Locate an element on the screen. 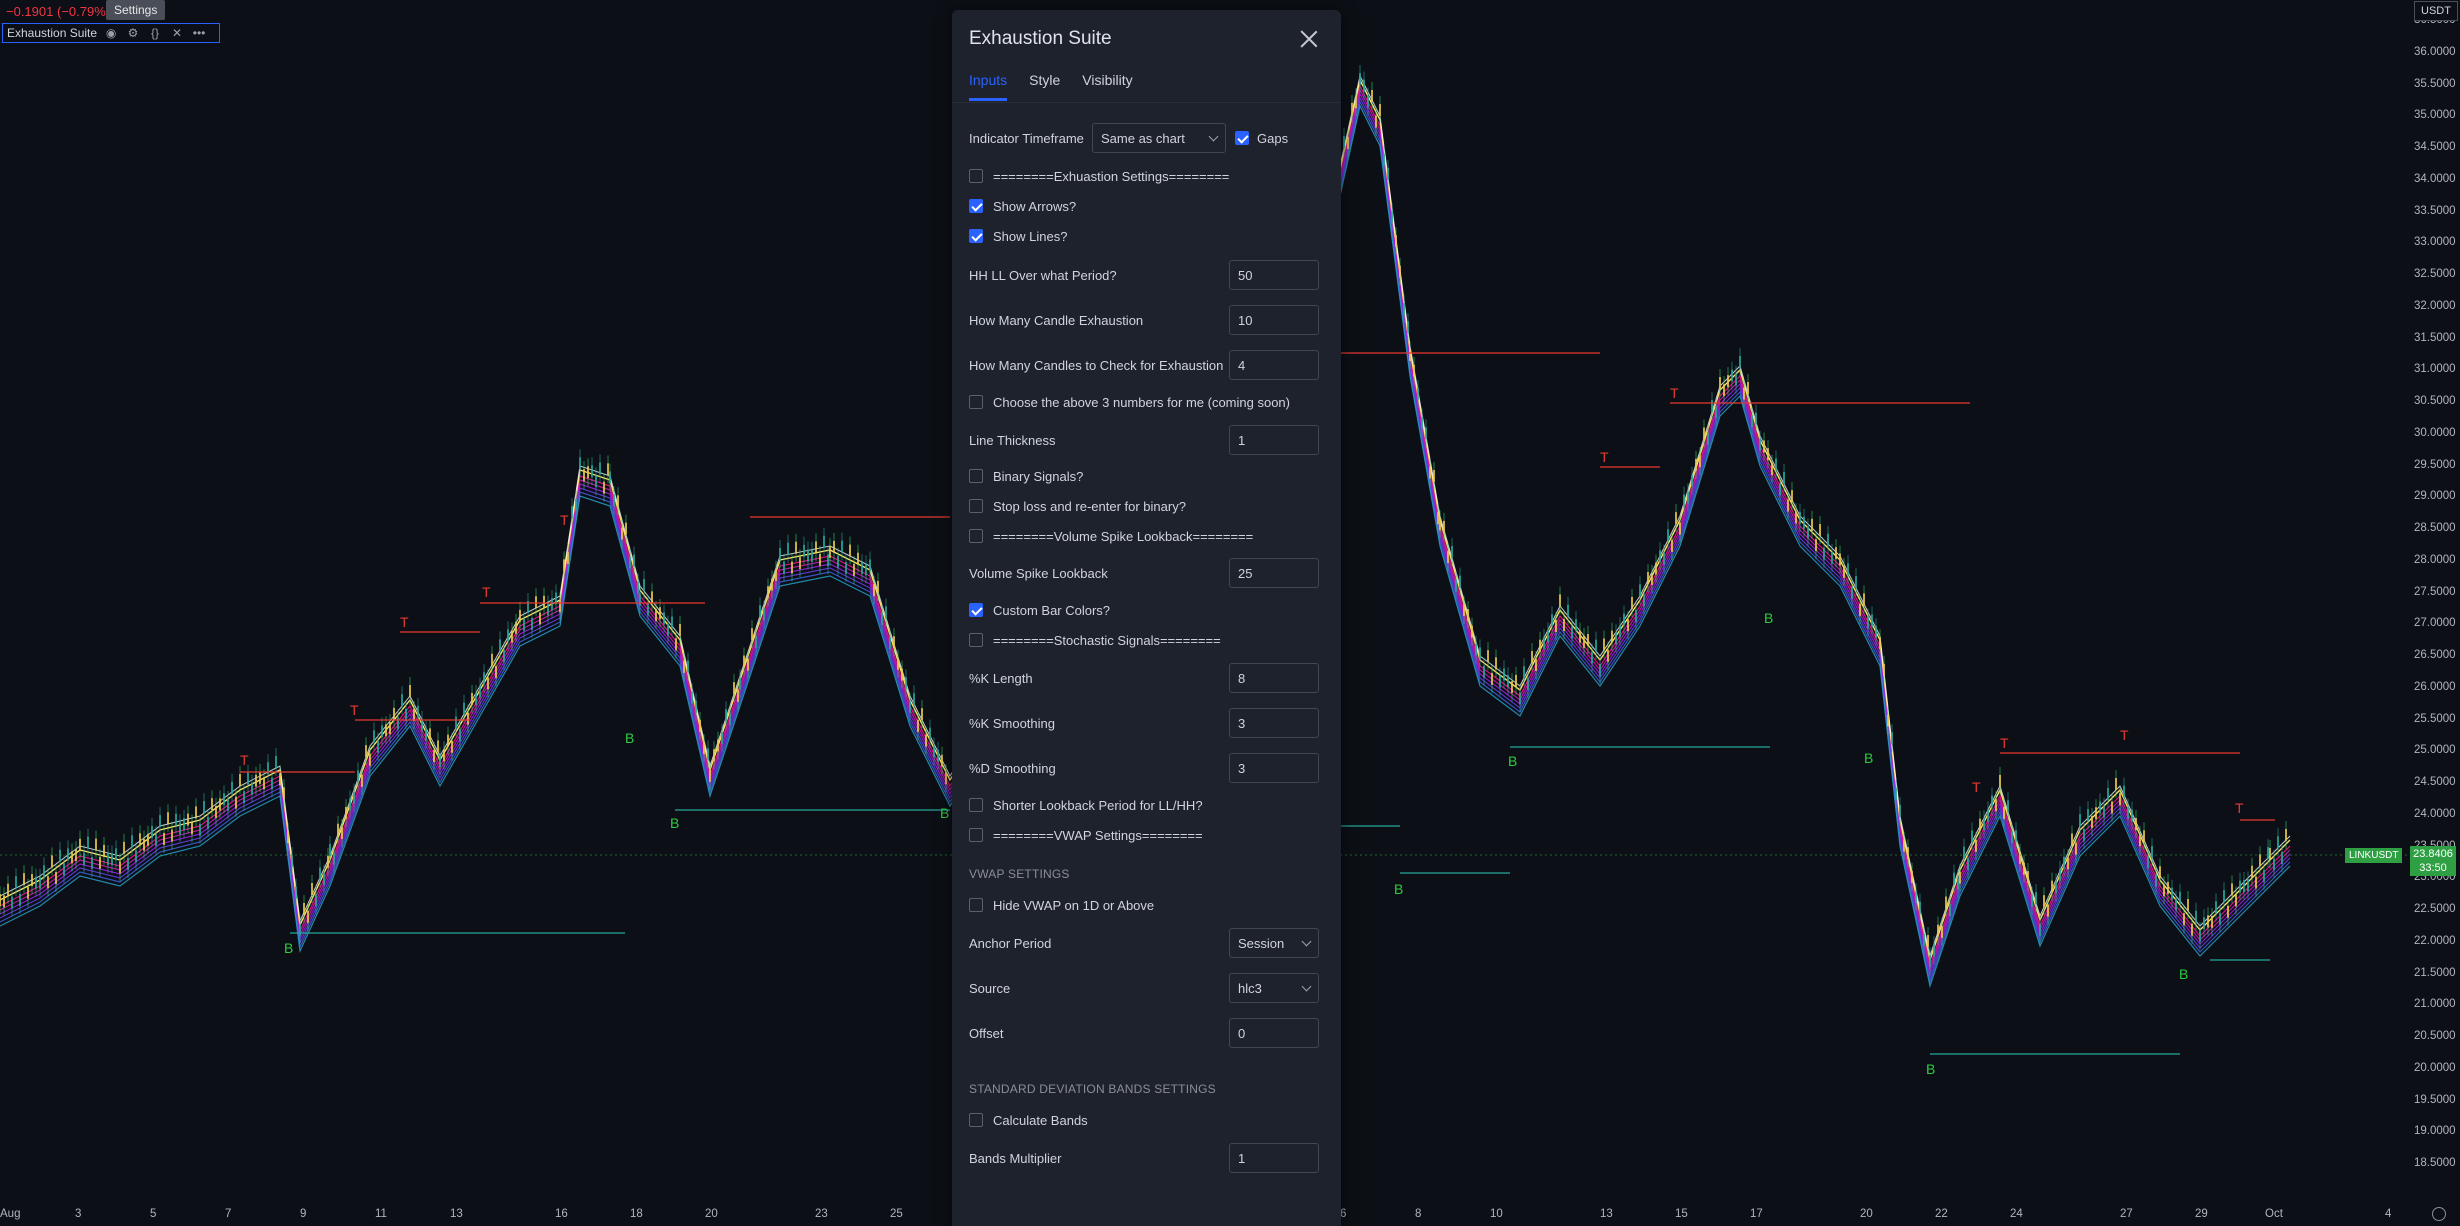 This screenshot has width=2460, height=1226. setting-9-checkbox is located at coordinates (976, 506).